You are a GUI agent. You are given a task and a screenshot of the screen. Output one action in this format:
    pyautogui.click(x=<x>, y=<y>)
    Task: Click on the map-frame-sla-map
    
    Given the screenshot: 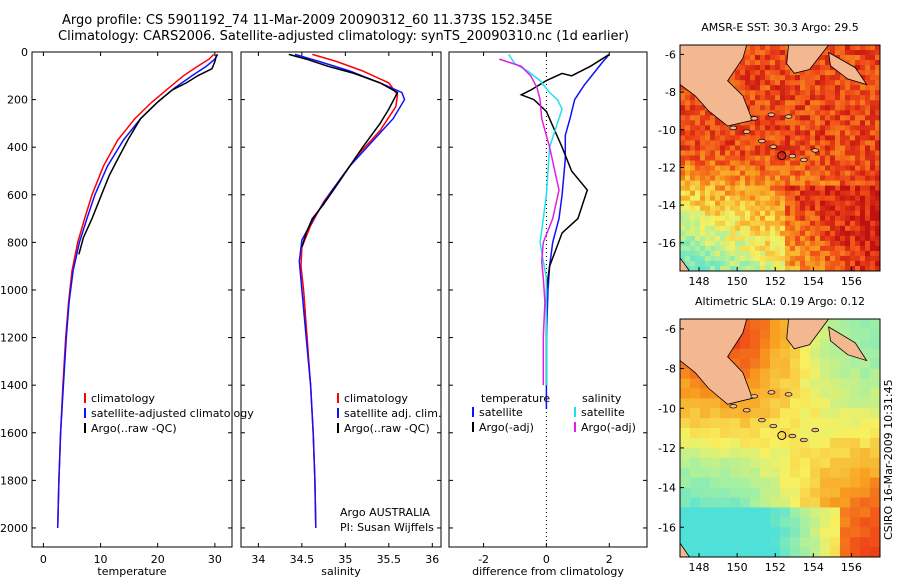 What is the action you would take?
    pyautogui.click(x=780, y=438)
    